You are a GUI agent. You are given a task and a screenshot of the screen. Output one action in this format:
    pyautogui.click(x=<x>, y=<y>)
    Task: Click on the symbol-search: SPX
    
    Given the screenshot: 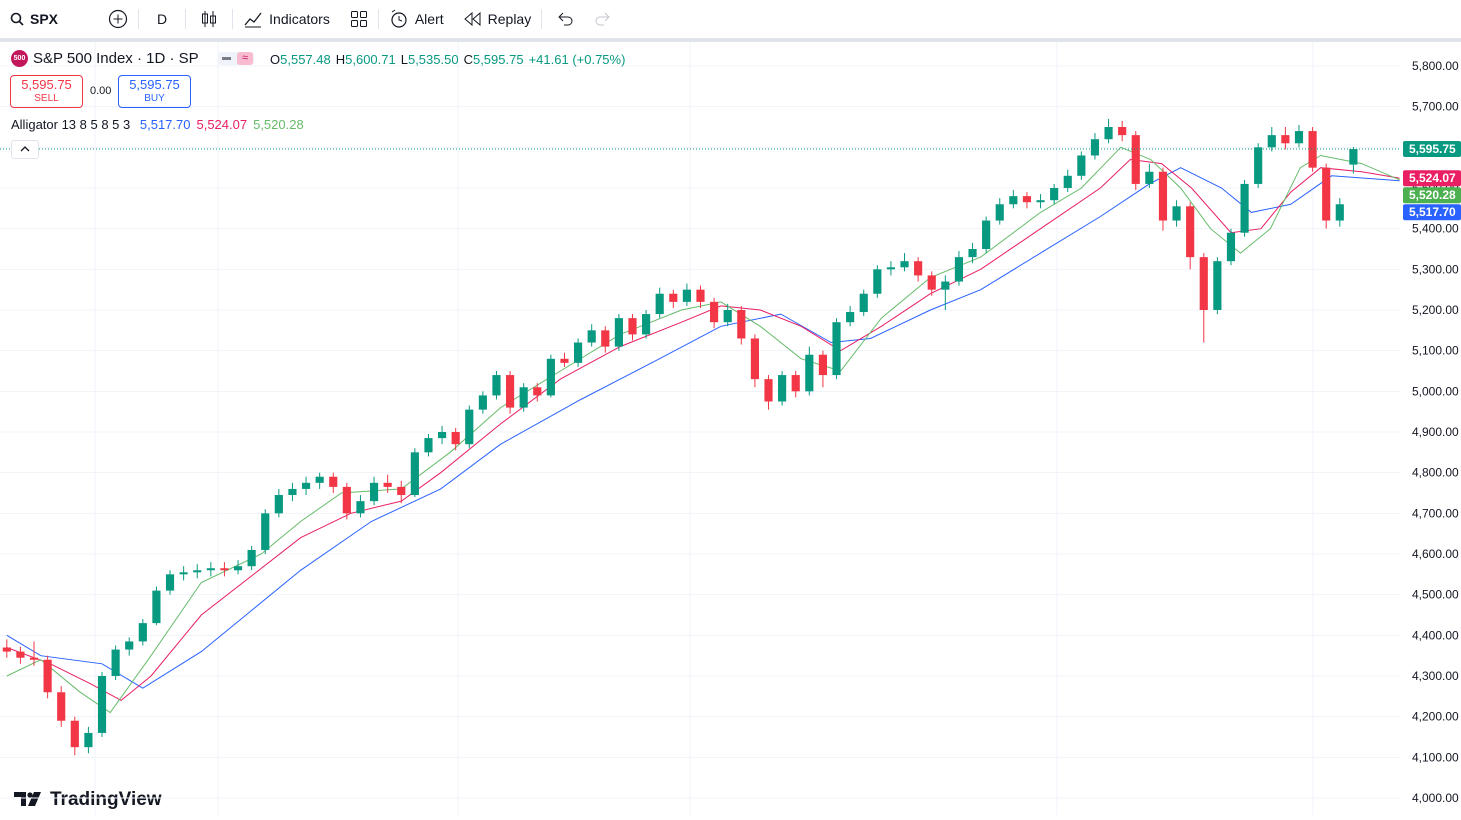 What is the action you would take?
    pyautogui.click(x=34, y=19)
    